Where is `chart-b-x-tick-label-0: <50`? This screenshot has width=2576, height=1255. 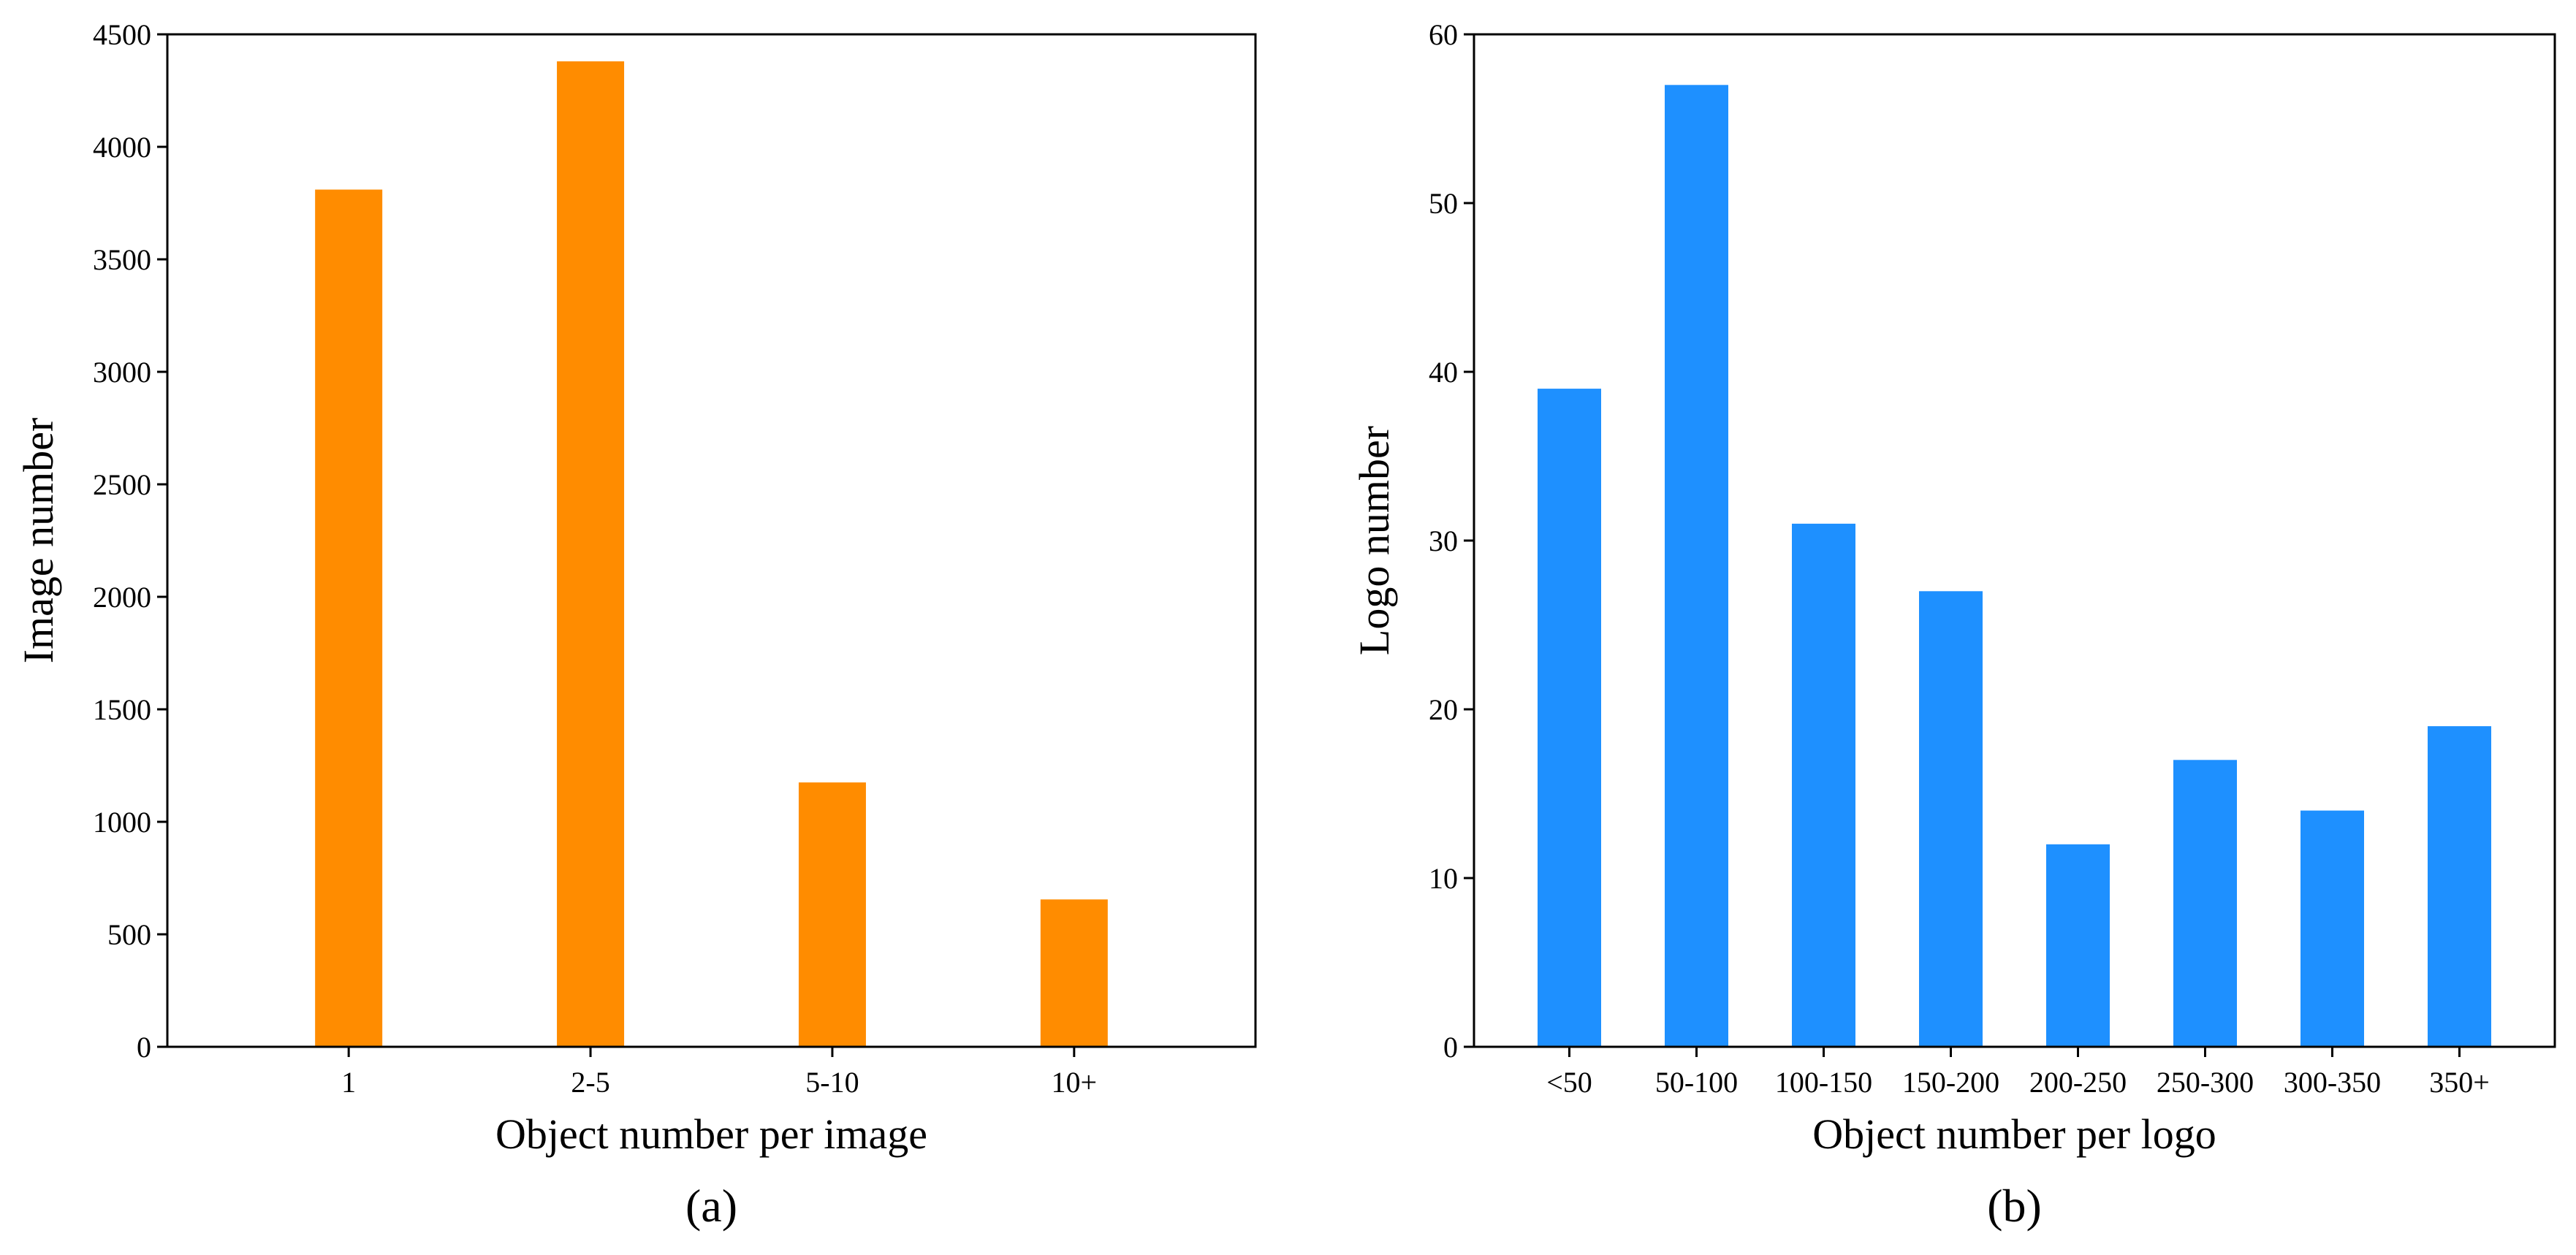 chart-b-x-tick-label-0: <50 is located at coordinates (1569, 1082).